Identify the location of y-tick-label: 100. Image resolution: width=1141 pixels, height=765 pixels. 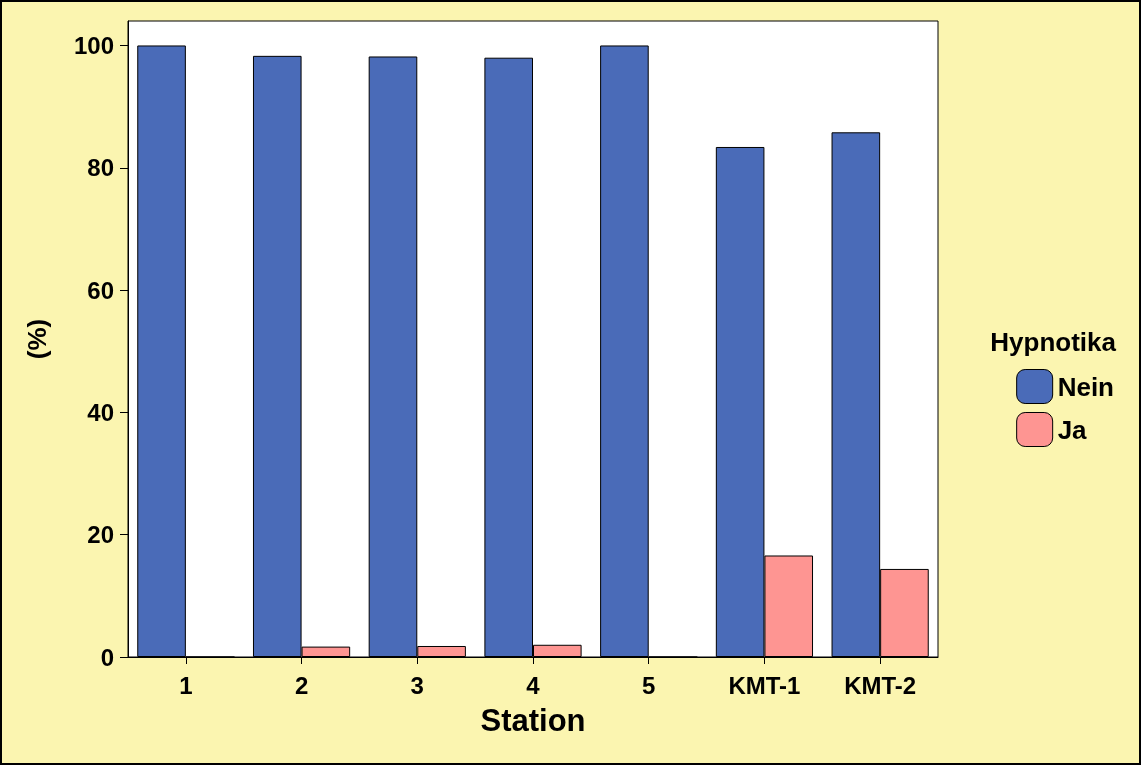
(93, 45).